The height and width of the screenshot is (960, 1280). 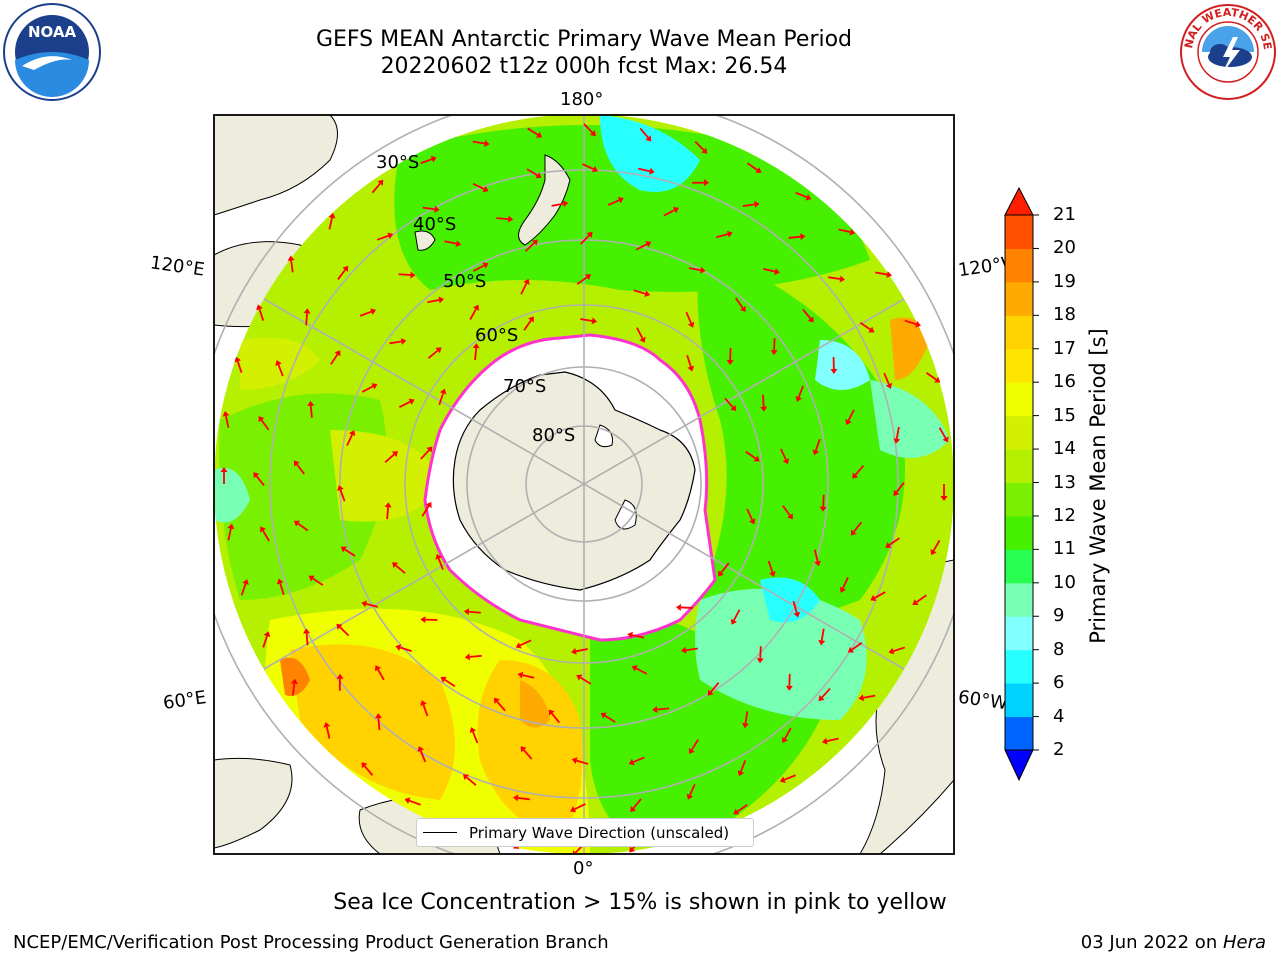 What do you see at coordinates (524, 386) in the screenshot?
I see `lat-label-70: 70°S` at bounding box center [524, 386].